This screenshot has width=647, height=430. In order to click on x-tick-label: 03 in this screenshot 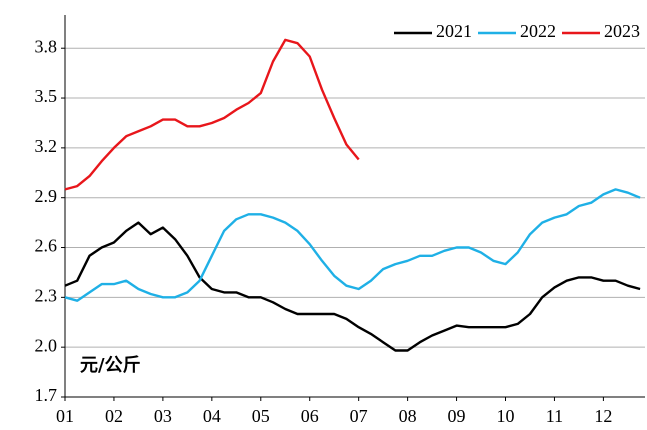, I will do `click(163, 416)`.